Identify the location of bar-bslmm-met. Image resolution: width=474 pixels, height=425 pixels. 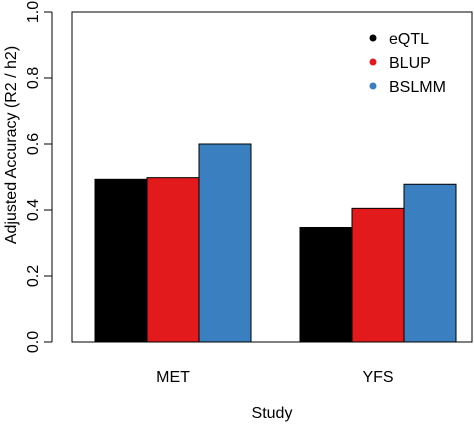
(225, 243).